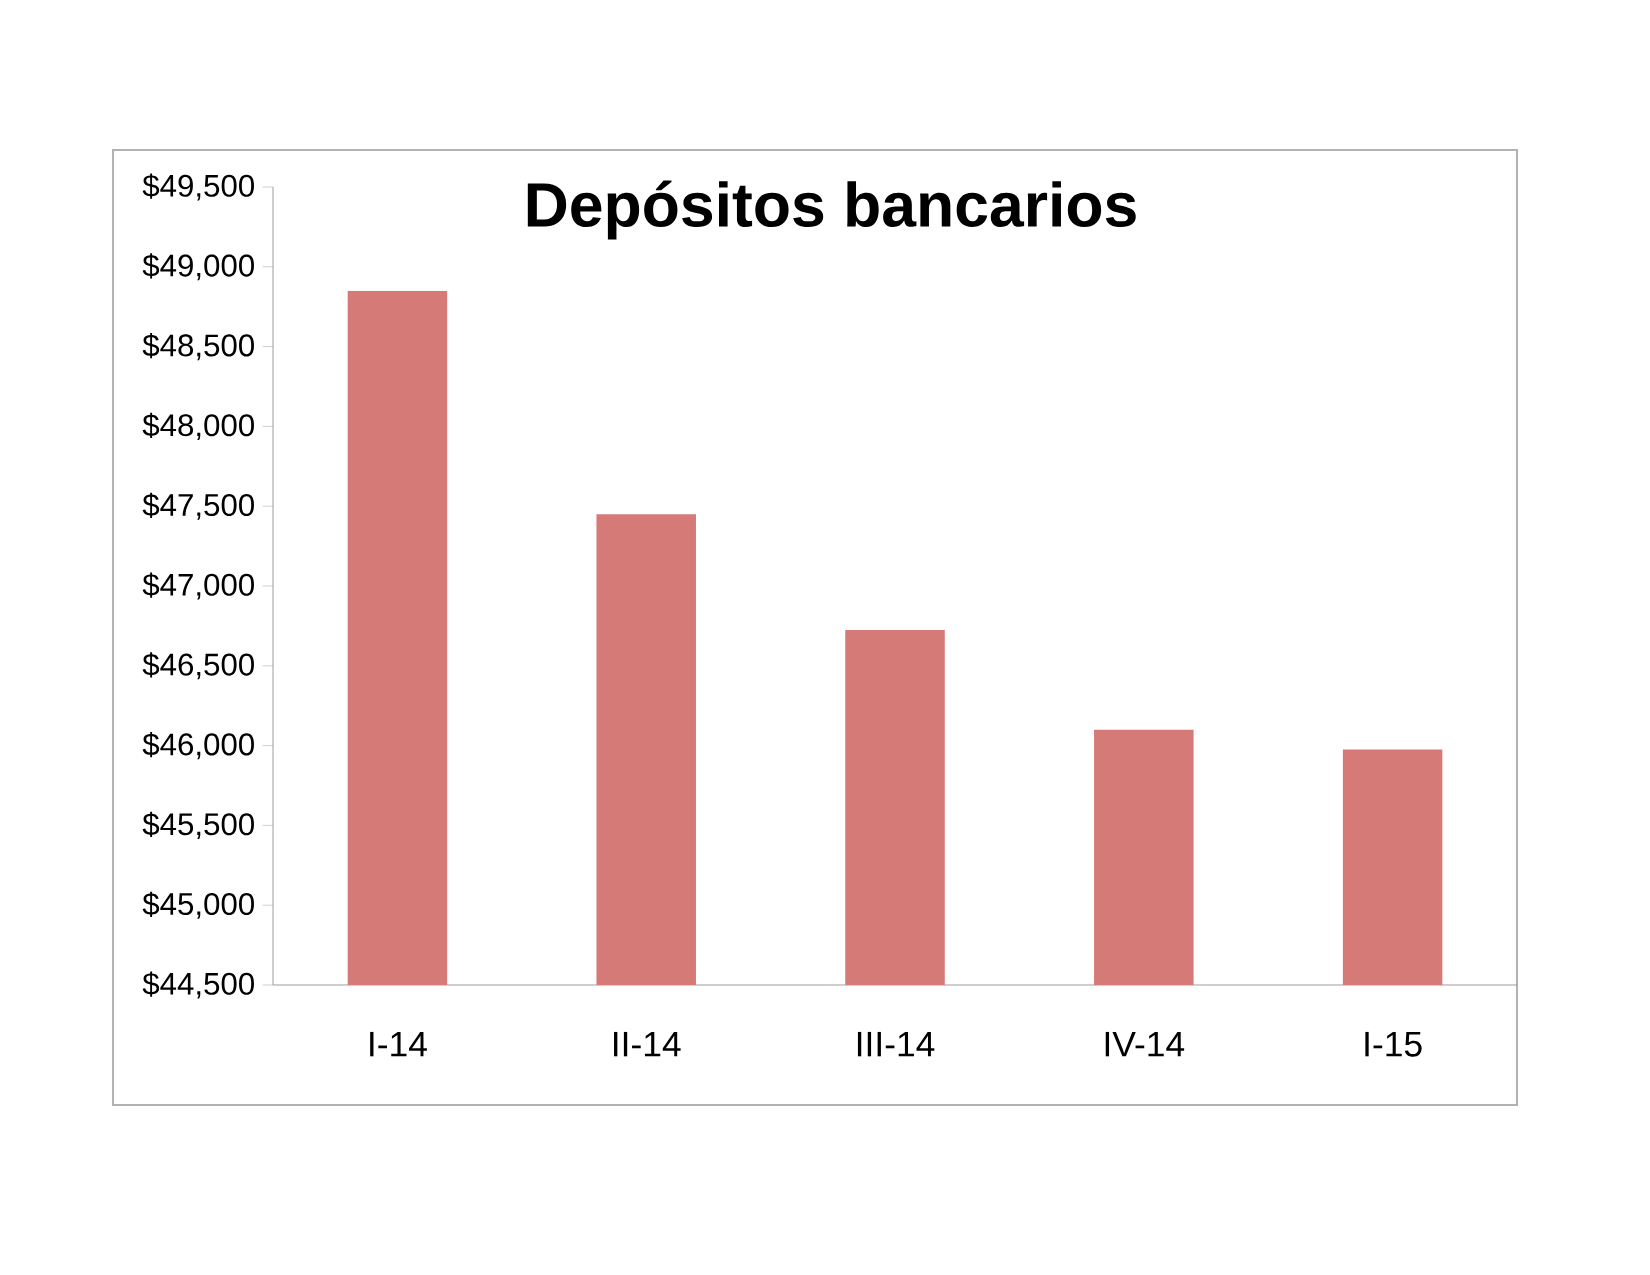 The height and width of the screenshot is (1275, 1650). Describe the element at coordinates (198, 905) in the screenshot. I see `y-tick-label: $45,000` at that location.